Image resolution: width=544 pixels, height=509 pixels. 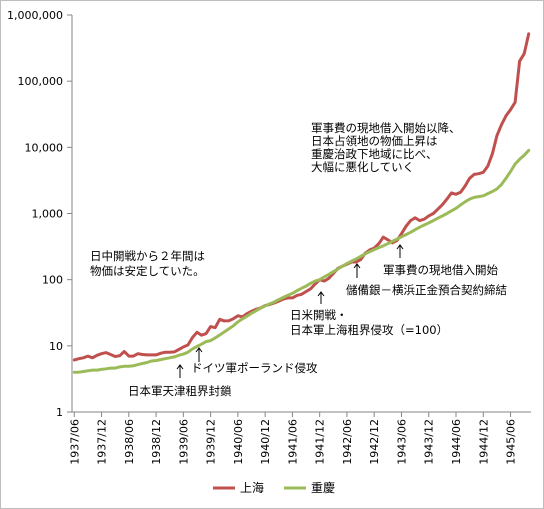 What do you see at coordinates (252, 487) in the screenshot?
I see `legend-label-shanghai: 上海` at bounding box center [252, 487].